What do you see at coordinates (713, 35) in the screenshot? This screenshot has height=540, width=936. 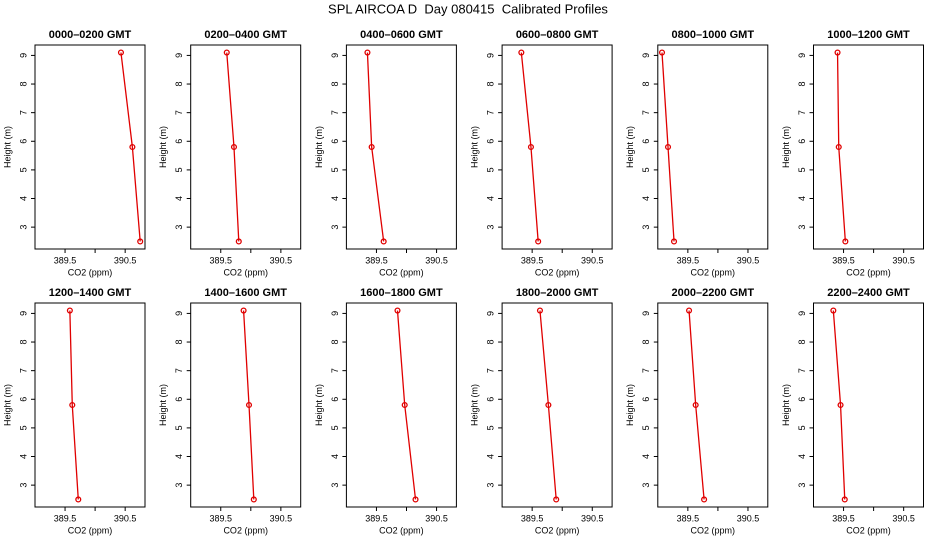 I see `panel-title: 0800–1000 GMT` at bounding box center [713, 35].